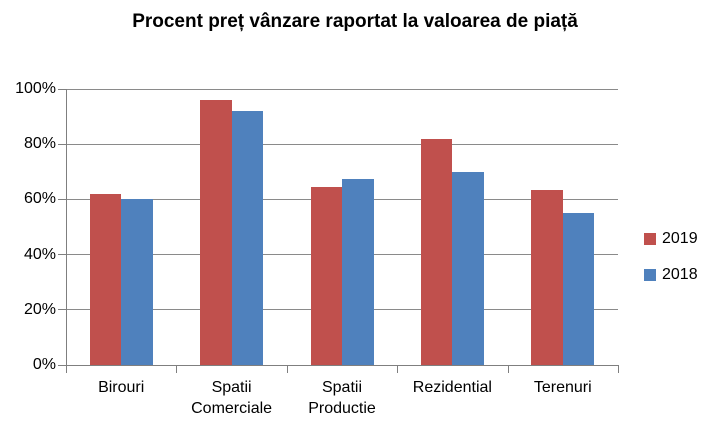 The width and height of the screenshot is (710, 434). I want to click on y-axis-label: 60%, so click(39, 199).